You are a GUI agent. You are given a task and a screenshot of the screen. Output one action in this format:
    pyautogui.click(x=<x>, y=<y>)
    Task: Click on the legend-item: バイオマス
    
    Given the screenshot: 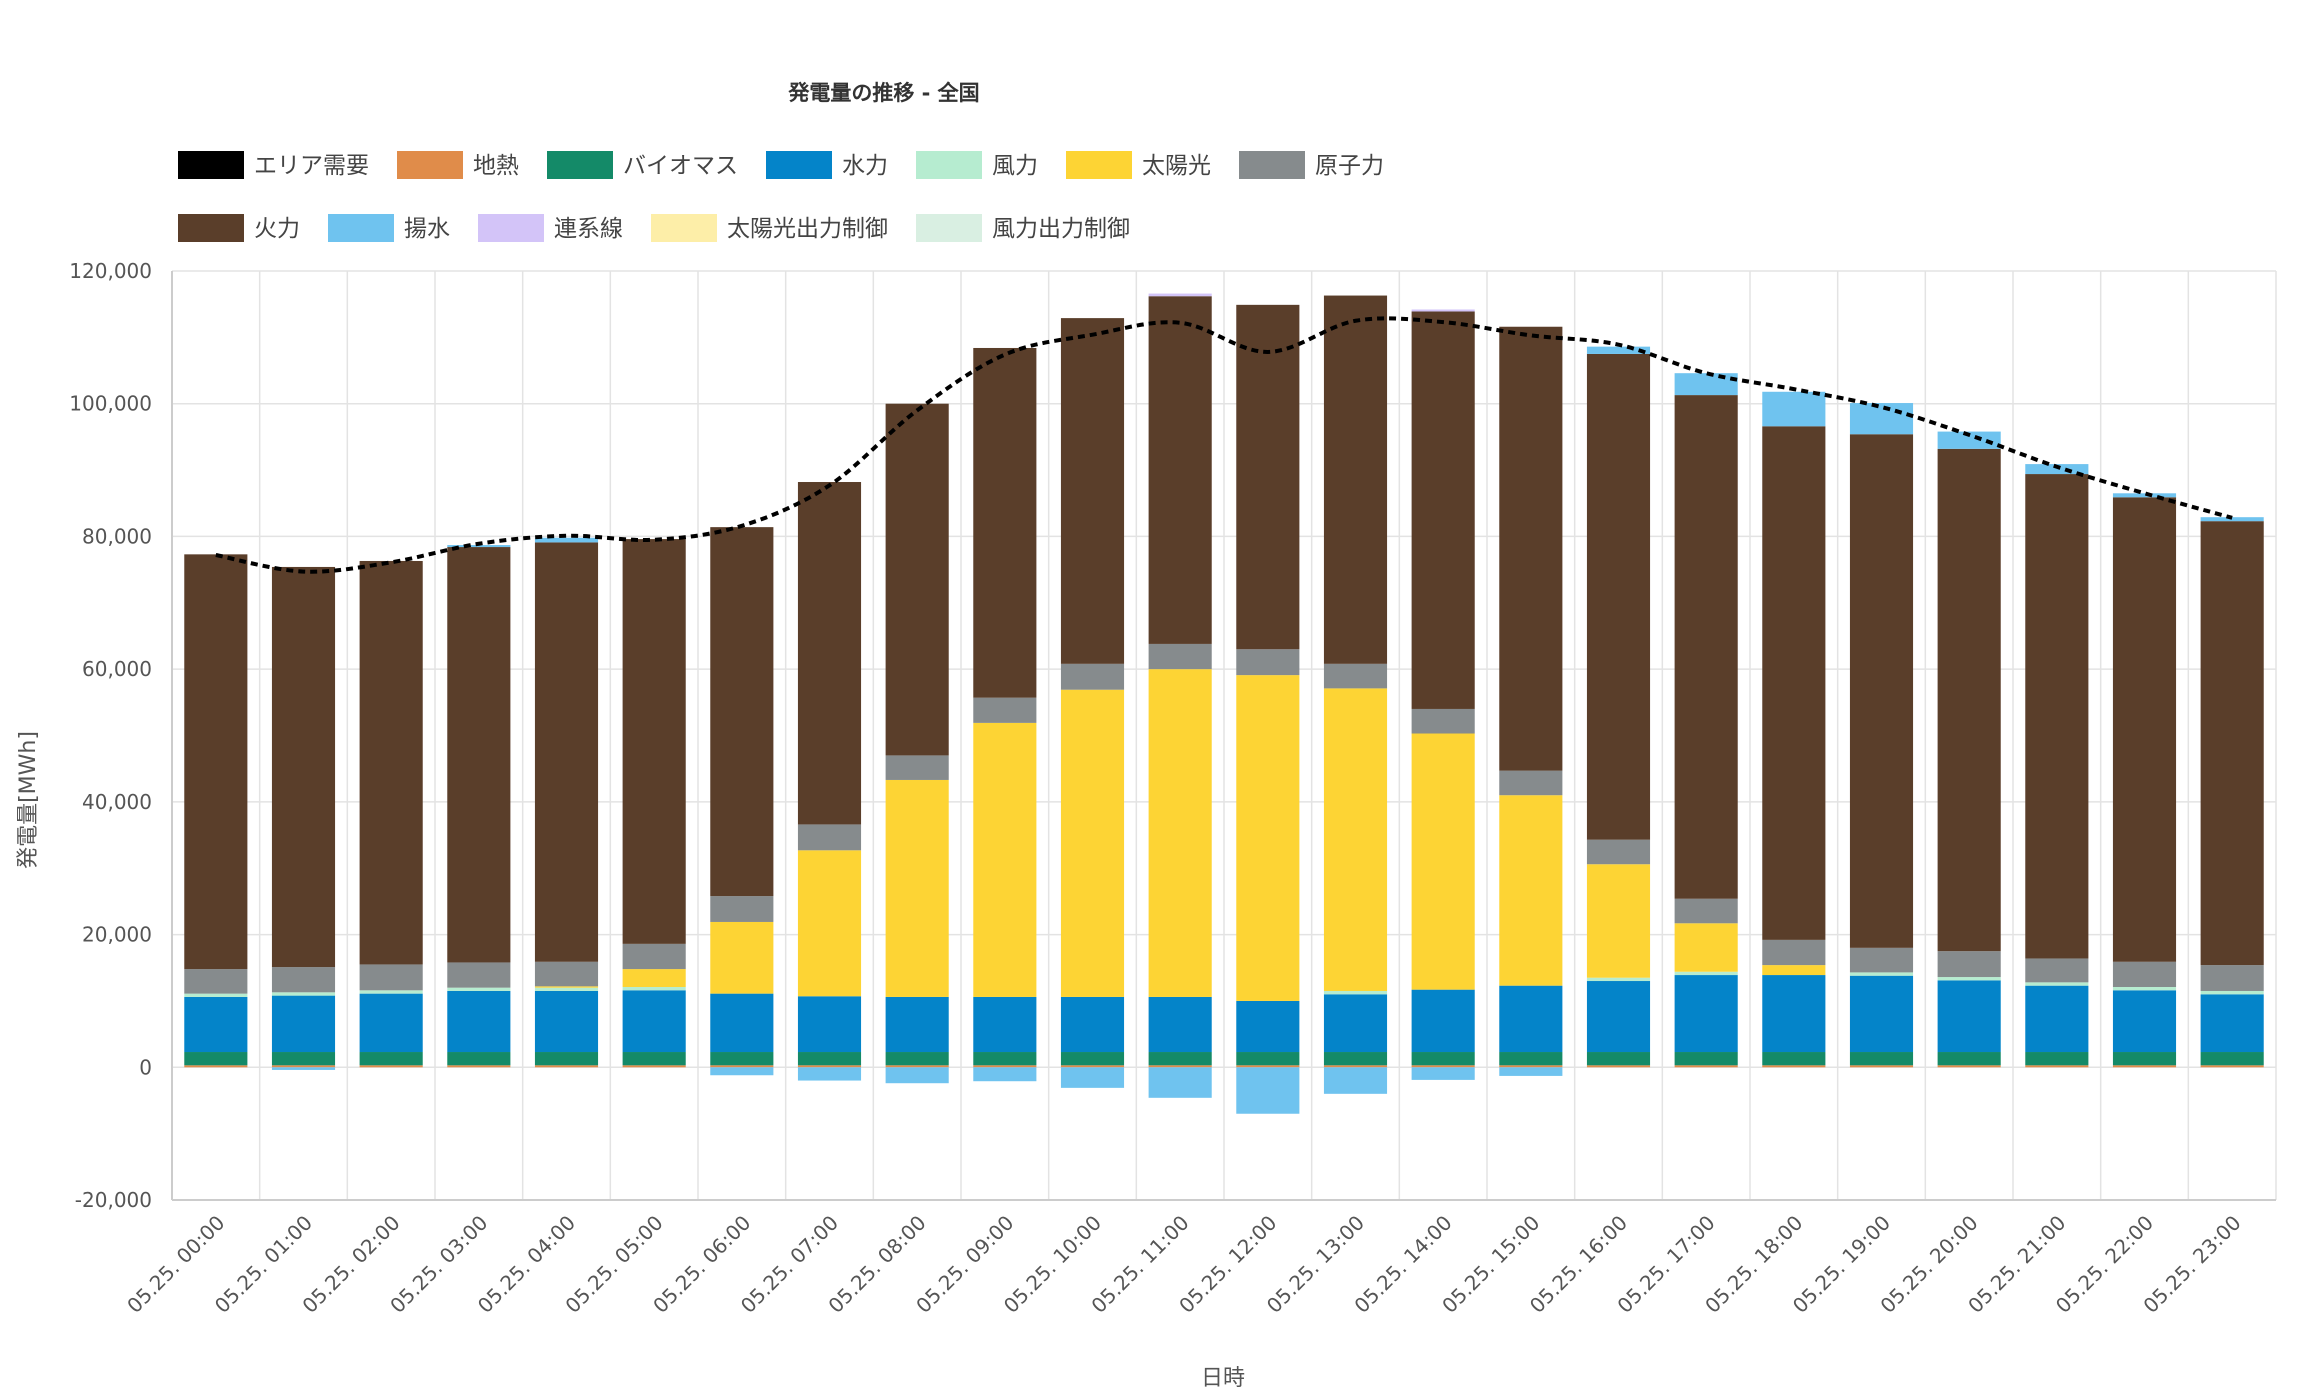 What is the action you would take?
    pyautogui.click(x=642, y=165)
    